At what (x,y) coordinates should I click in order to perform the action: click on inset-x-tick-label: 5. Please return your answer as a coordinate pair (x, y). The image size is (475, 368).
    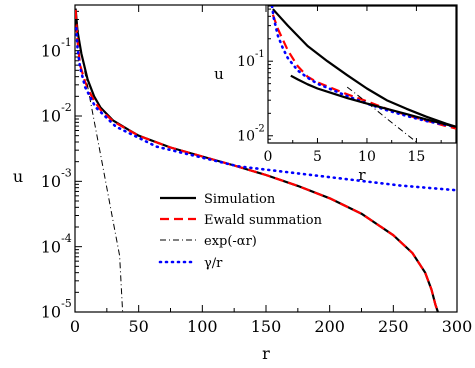
    Looking at the image, I should click on (317, 157).